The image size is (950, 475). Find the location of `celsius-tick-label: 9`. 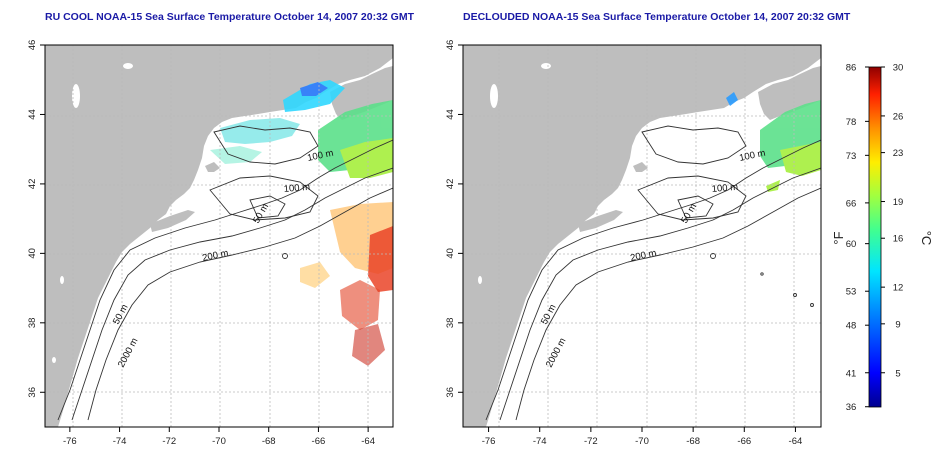

celsius-tick-label: 9 is located at coordinates (897, 324).